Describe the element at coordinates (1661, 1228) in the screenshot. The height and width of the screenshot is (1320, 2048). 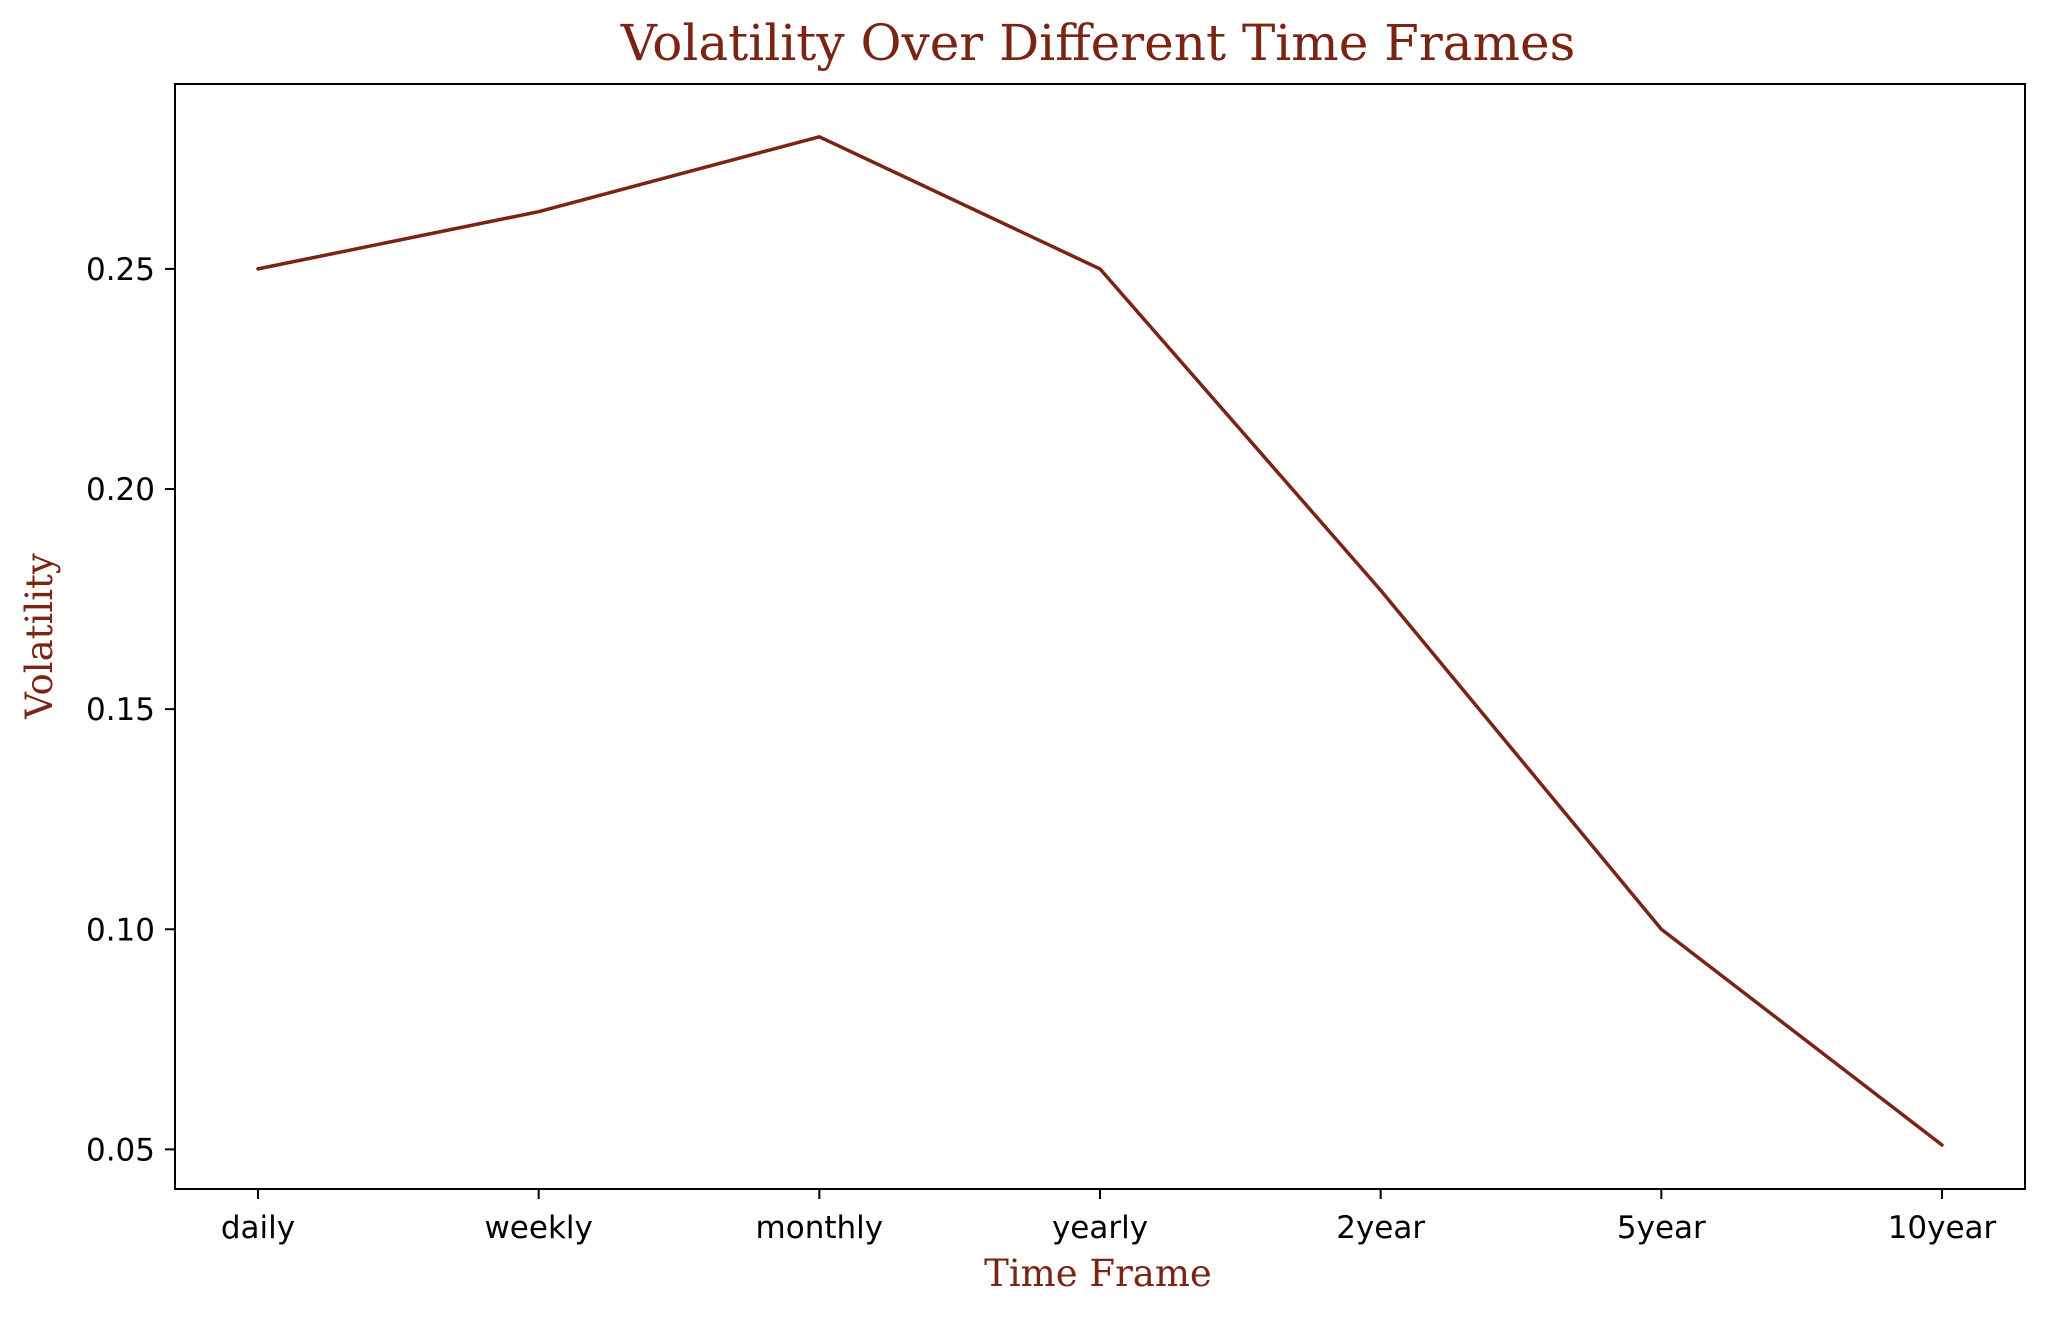
I see `x-tick-label-5year: 5year` at that location.